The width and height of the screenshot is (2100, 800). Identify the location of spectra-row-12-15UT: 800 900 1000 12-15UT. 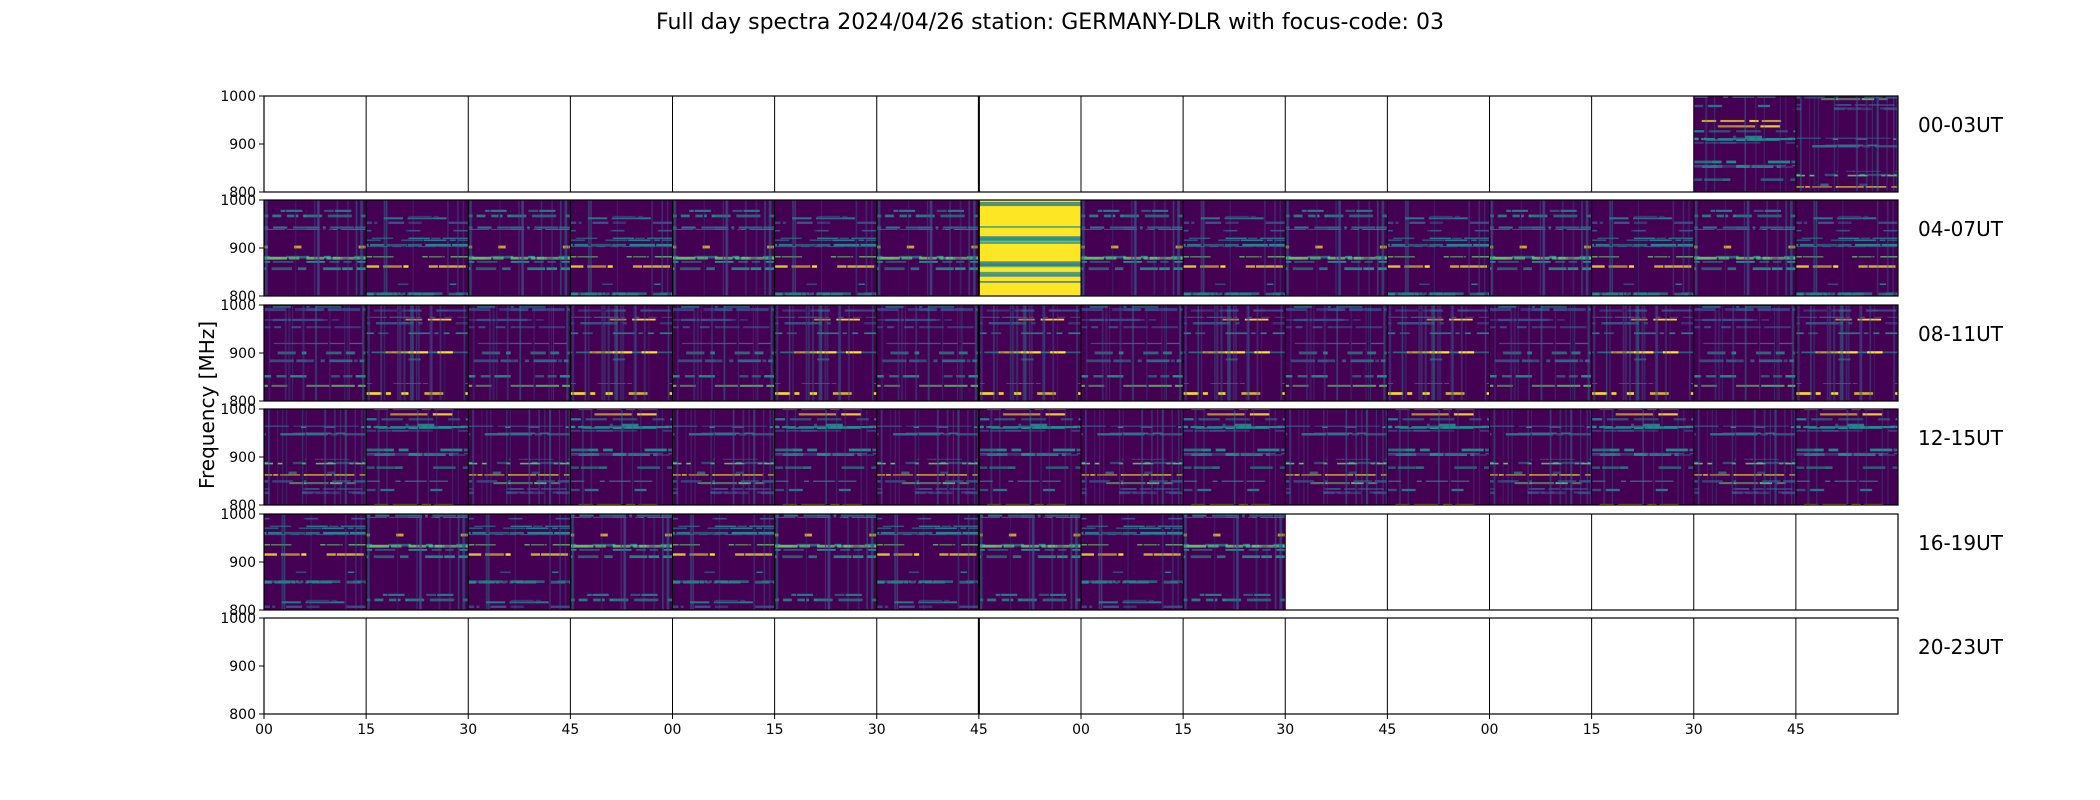
(1111, 458).